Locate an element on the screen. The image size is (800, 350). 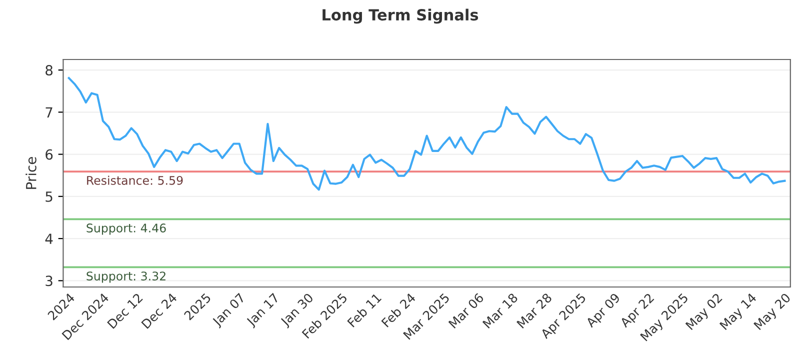
y-tick-label: 6 is located at coordinates (49, 154).